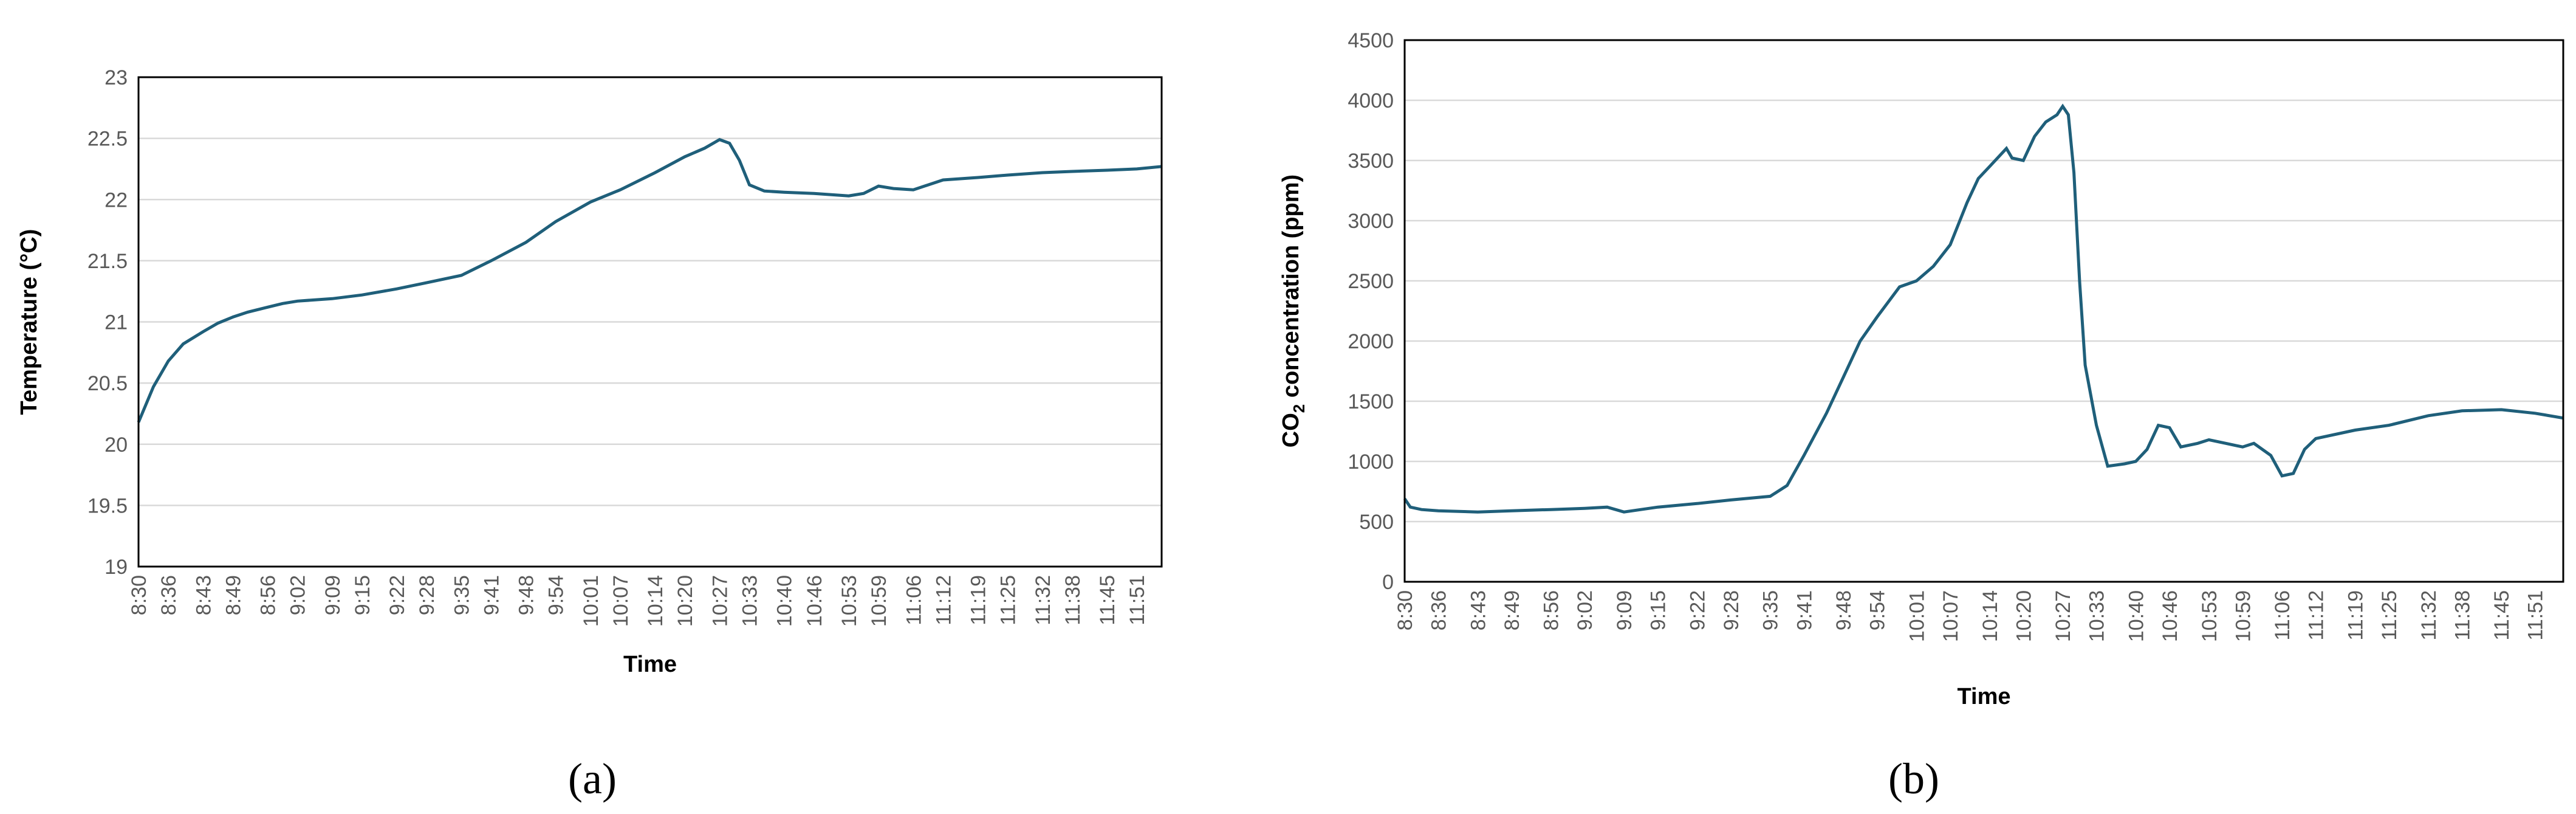 This screenshot has height=814, width=2576. What do you see at coordinates (1371, 100) in the screenshot?
I see `y-tick-label: 4000` at bounding box center [1371, 100].